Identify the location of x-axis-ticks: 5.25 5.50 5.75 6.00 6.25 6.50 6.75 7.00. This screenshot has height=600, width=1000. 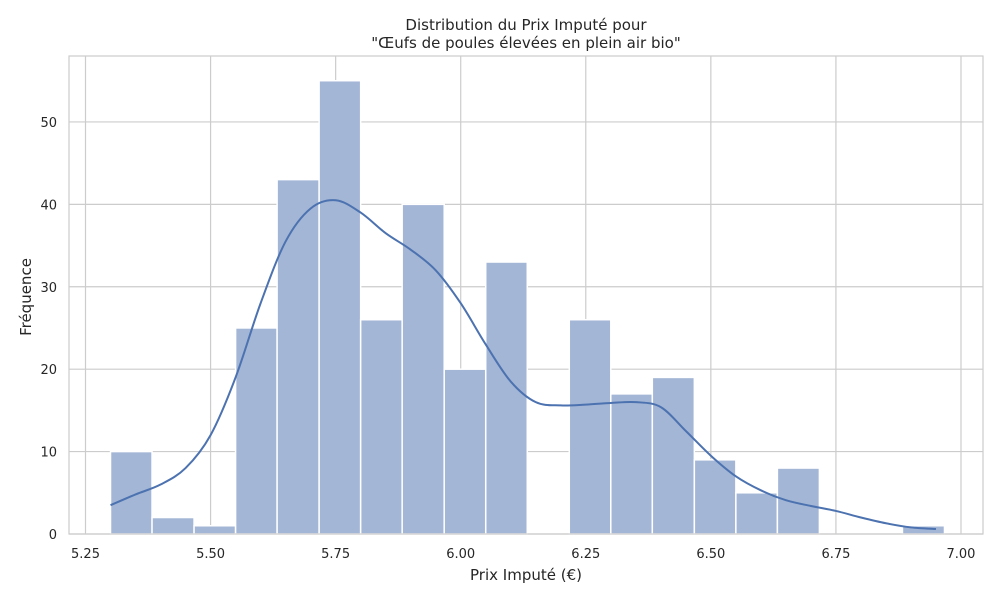
(523, 554).